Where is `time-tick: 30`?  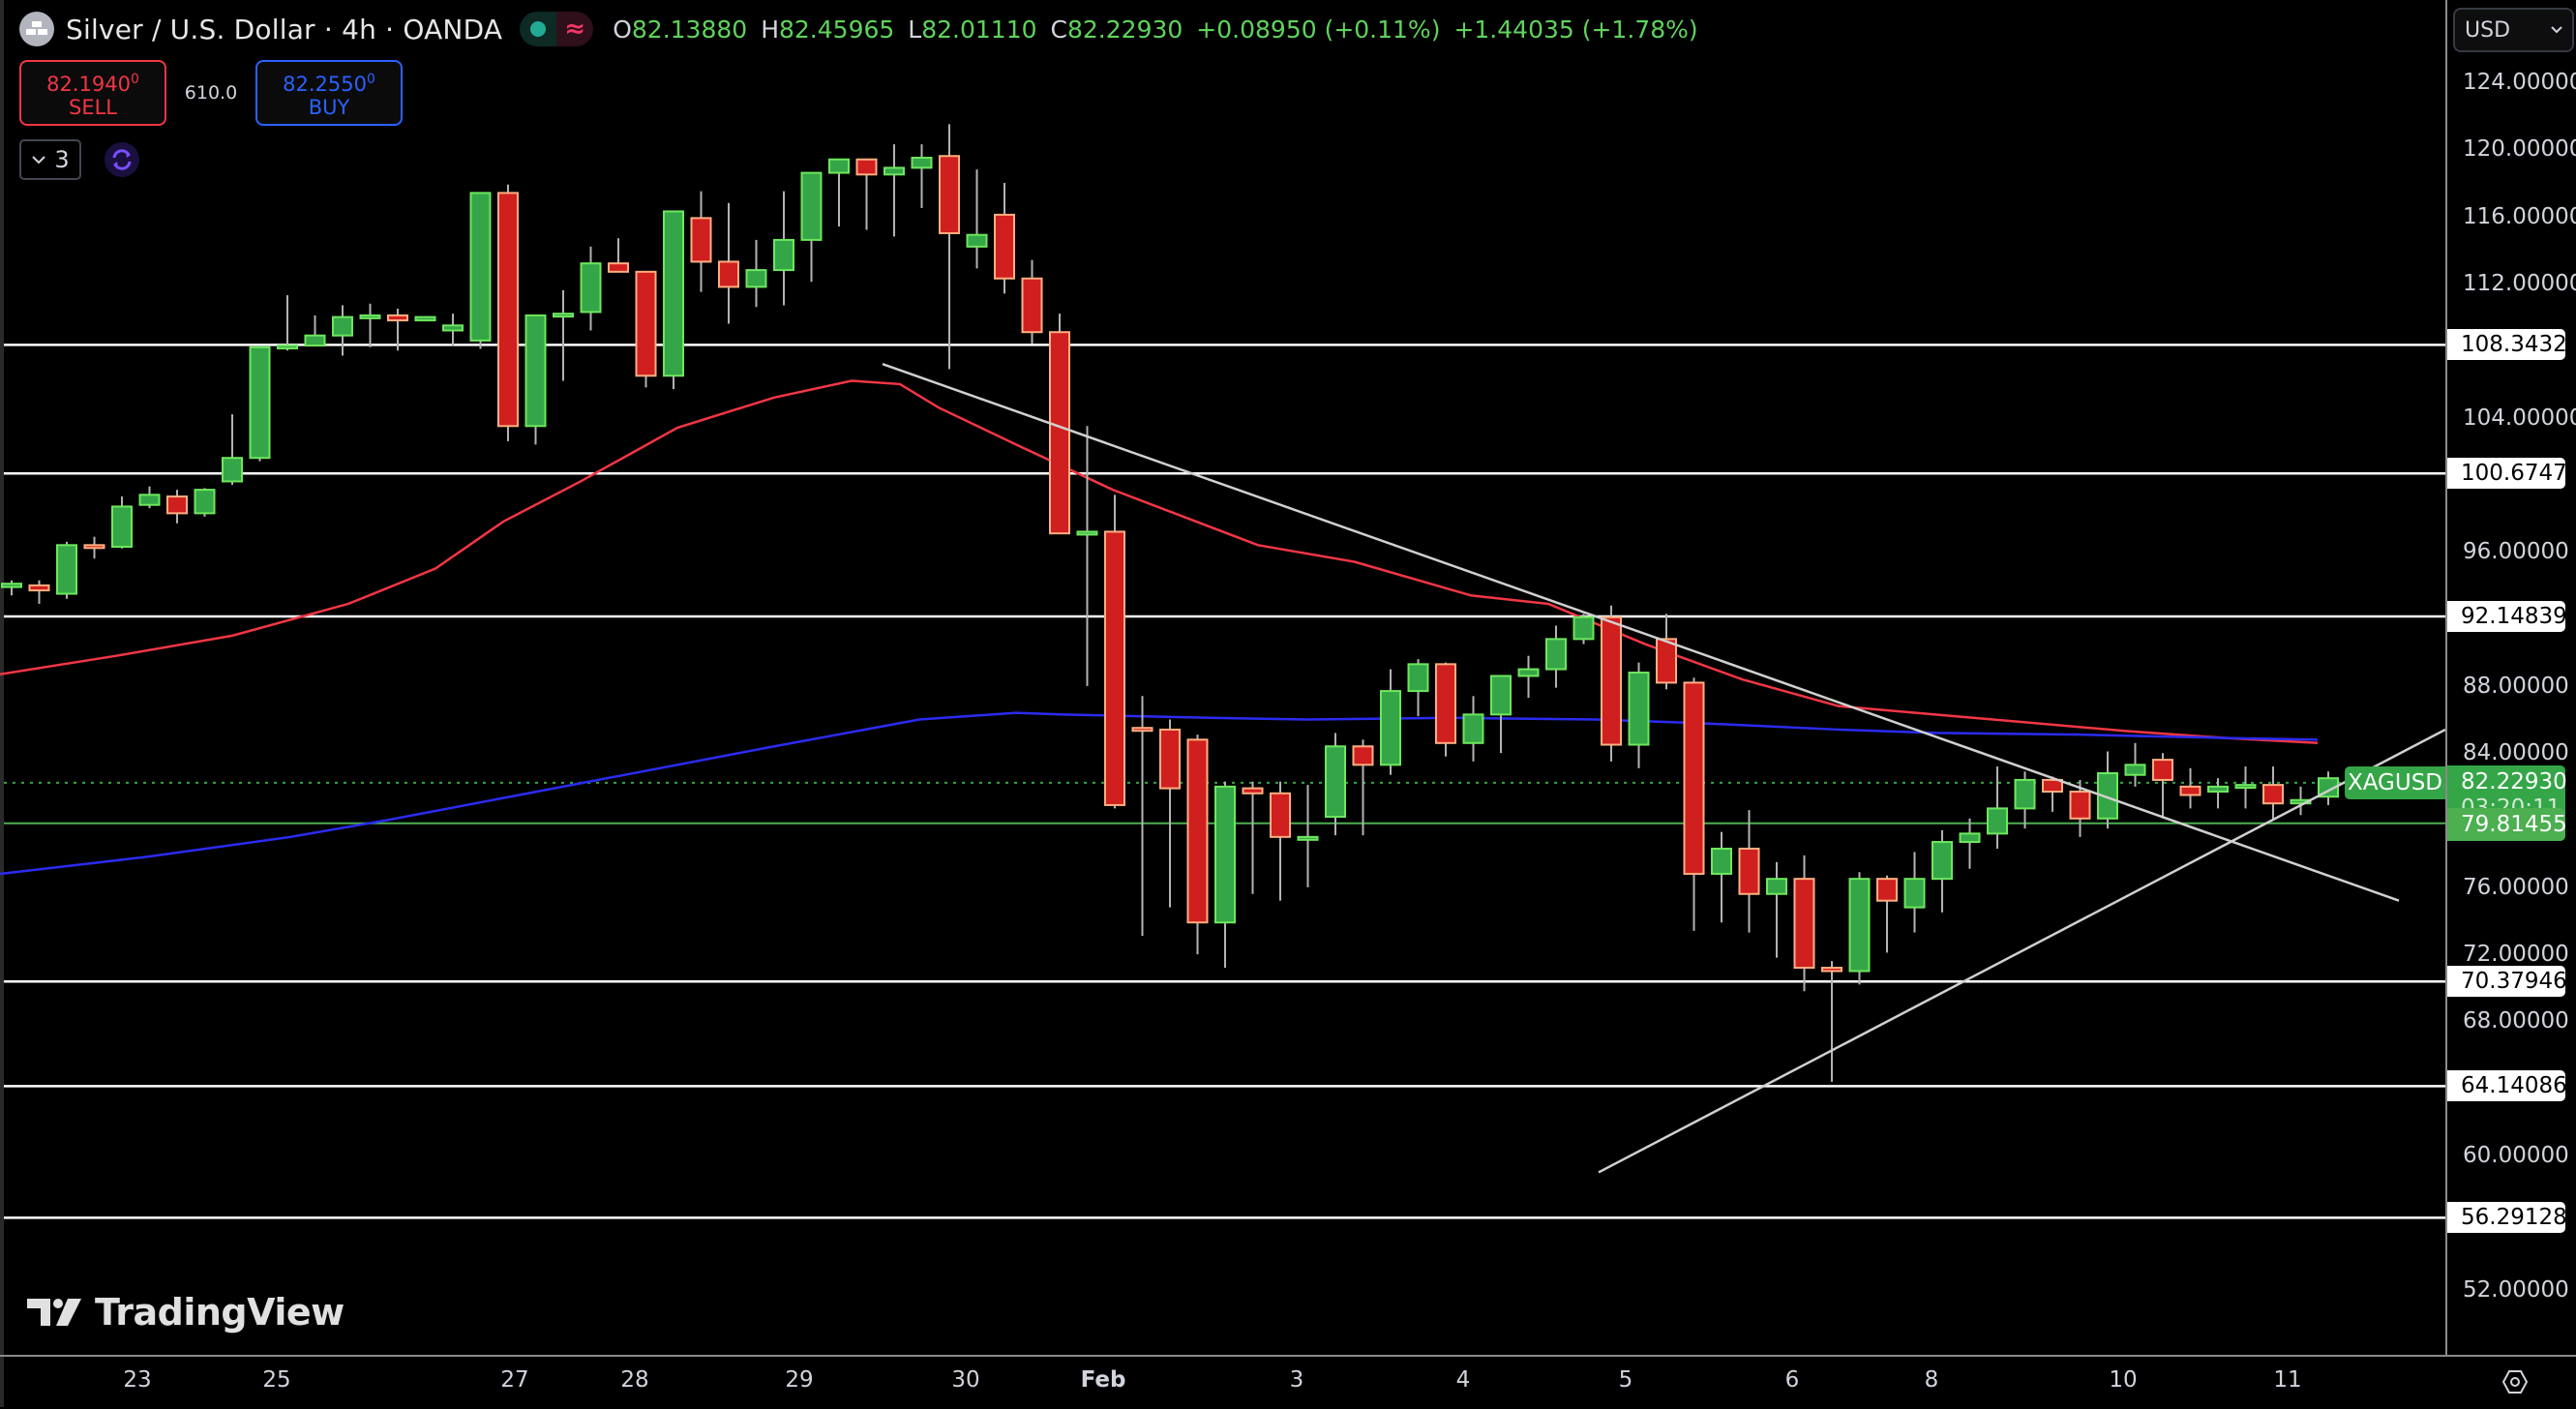 time-tick: 30 is located at coordinates (965, 1380).